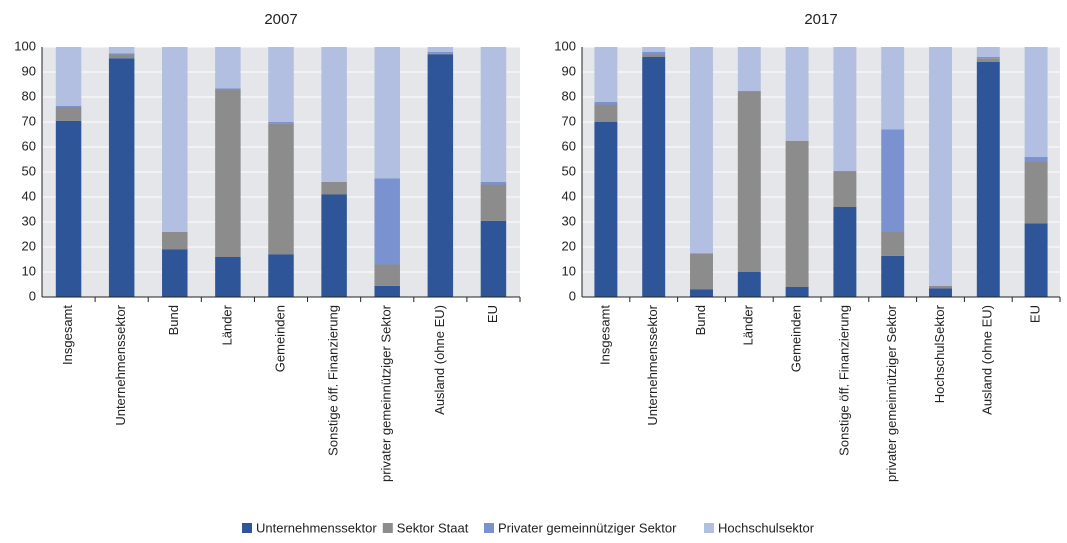 The image size is (1067, 543). Describe the element at coordinates (569, 195) in the screenshot. I see `y-tick-label: 40` at that location.